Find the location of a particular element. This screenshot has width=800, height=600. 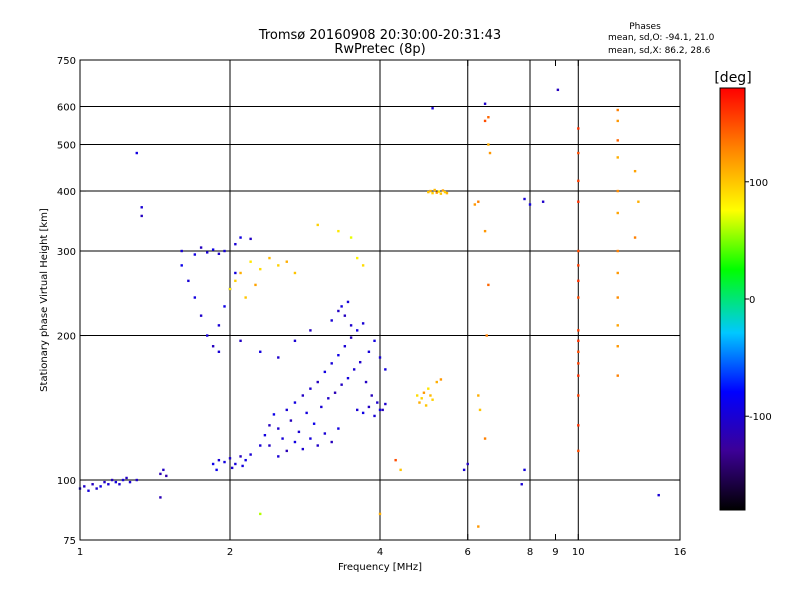

stats-line-x: mean, sd,X: 86.2, 28.6 is located at coordinates (659, 51).